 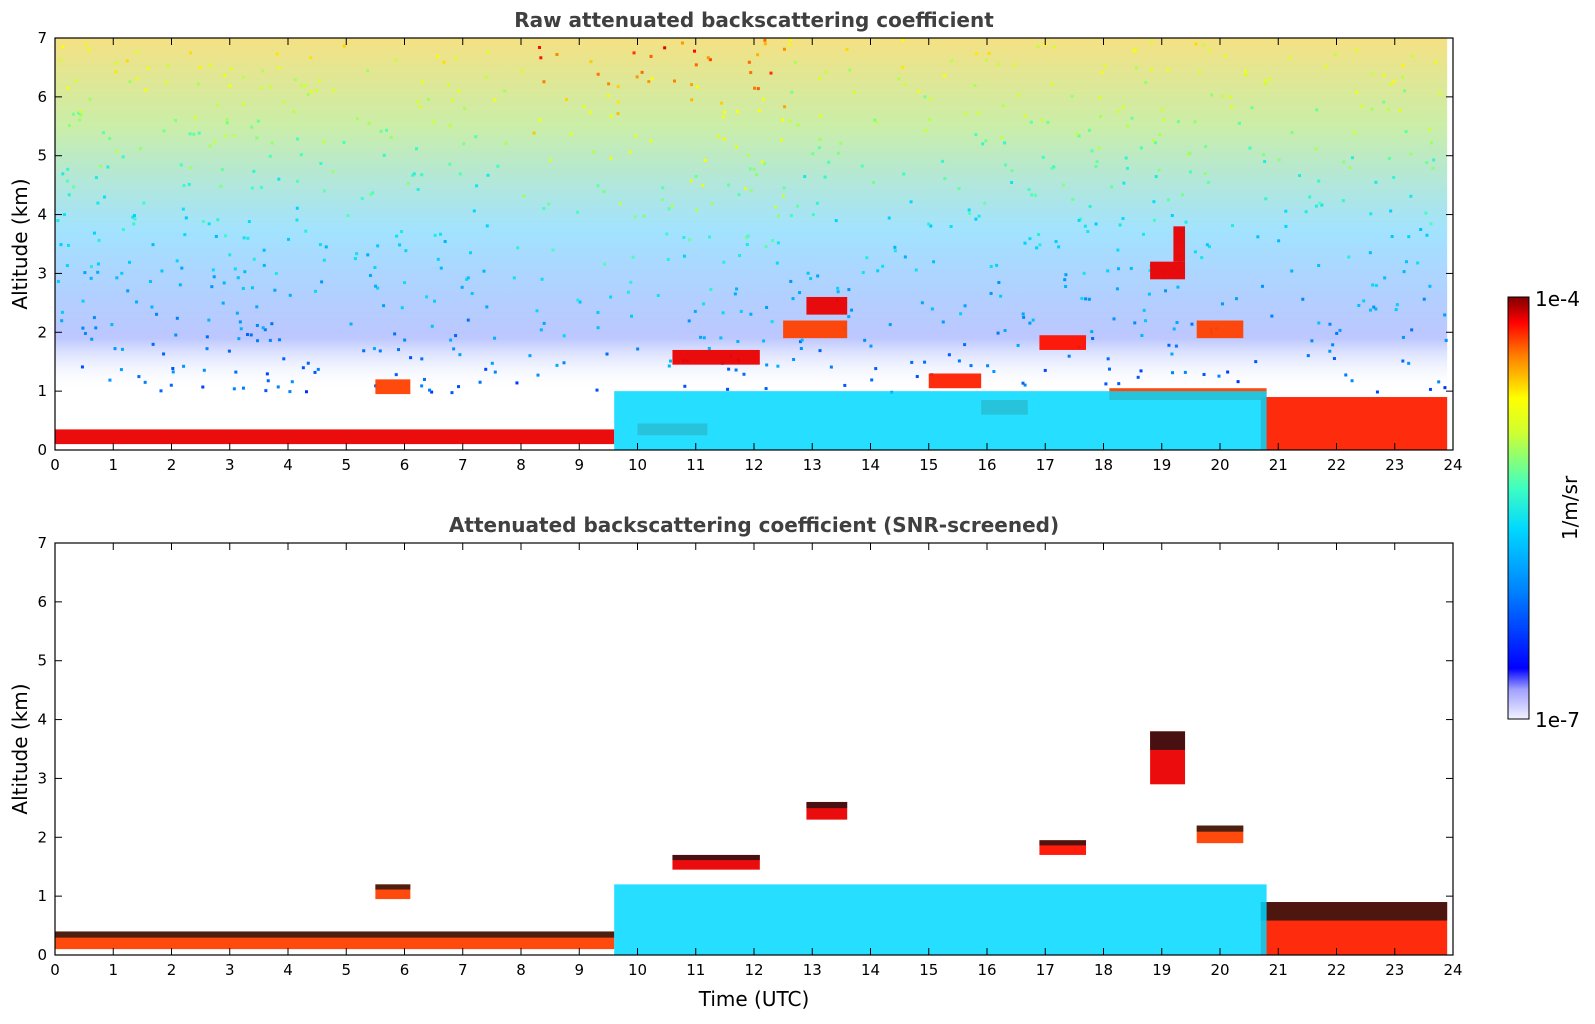 What do you see at coordinates (42, 720) in the screenshot?
I see `y-tick-label: 4` at bounding box center [42, 720].